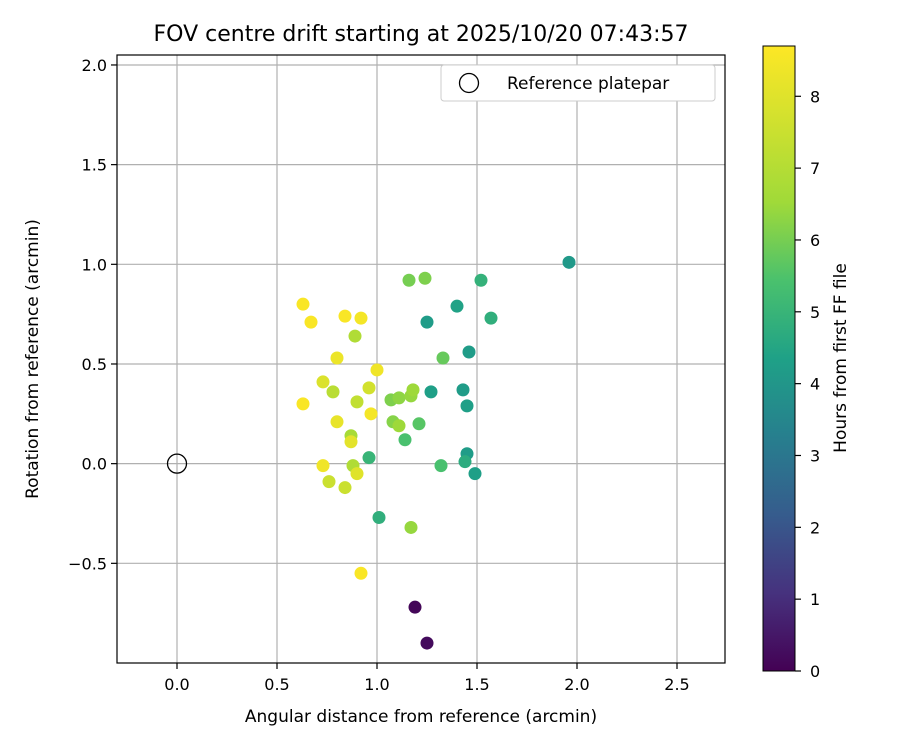  I want to click on y-tick-label: 0.0, so click(94, 464).